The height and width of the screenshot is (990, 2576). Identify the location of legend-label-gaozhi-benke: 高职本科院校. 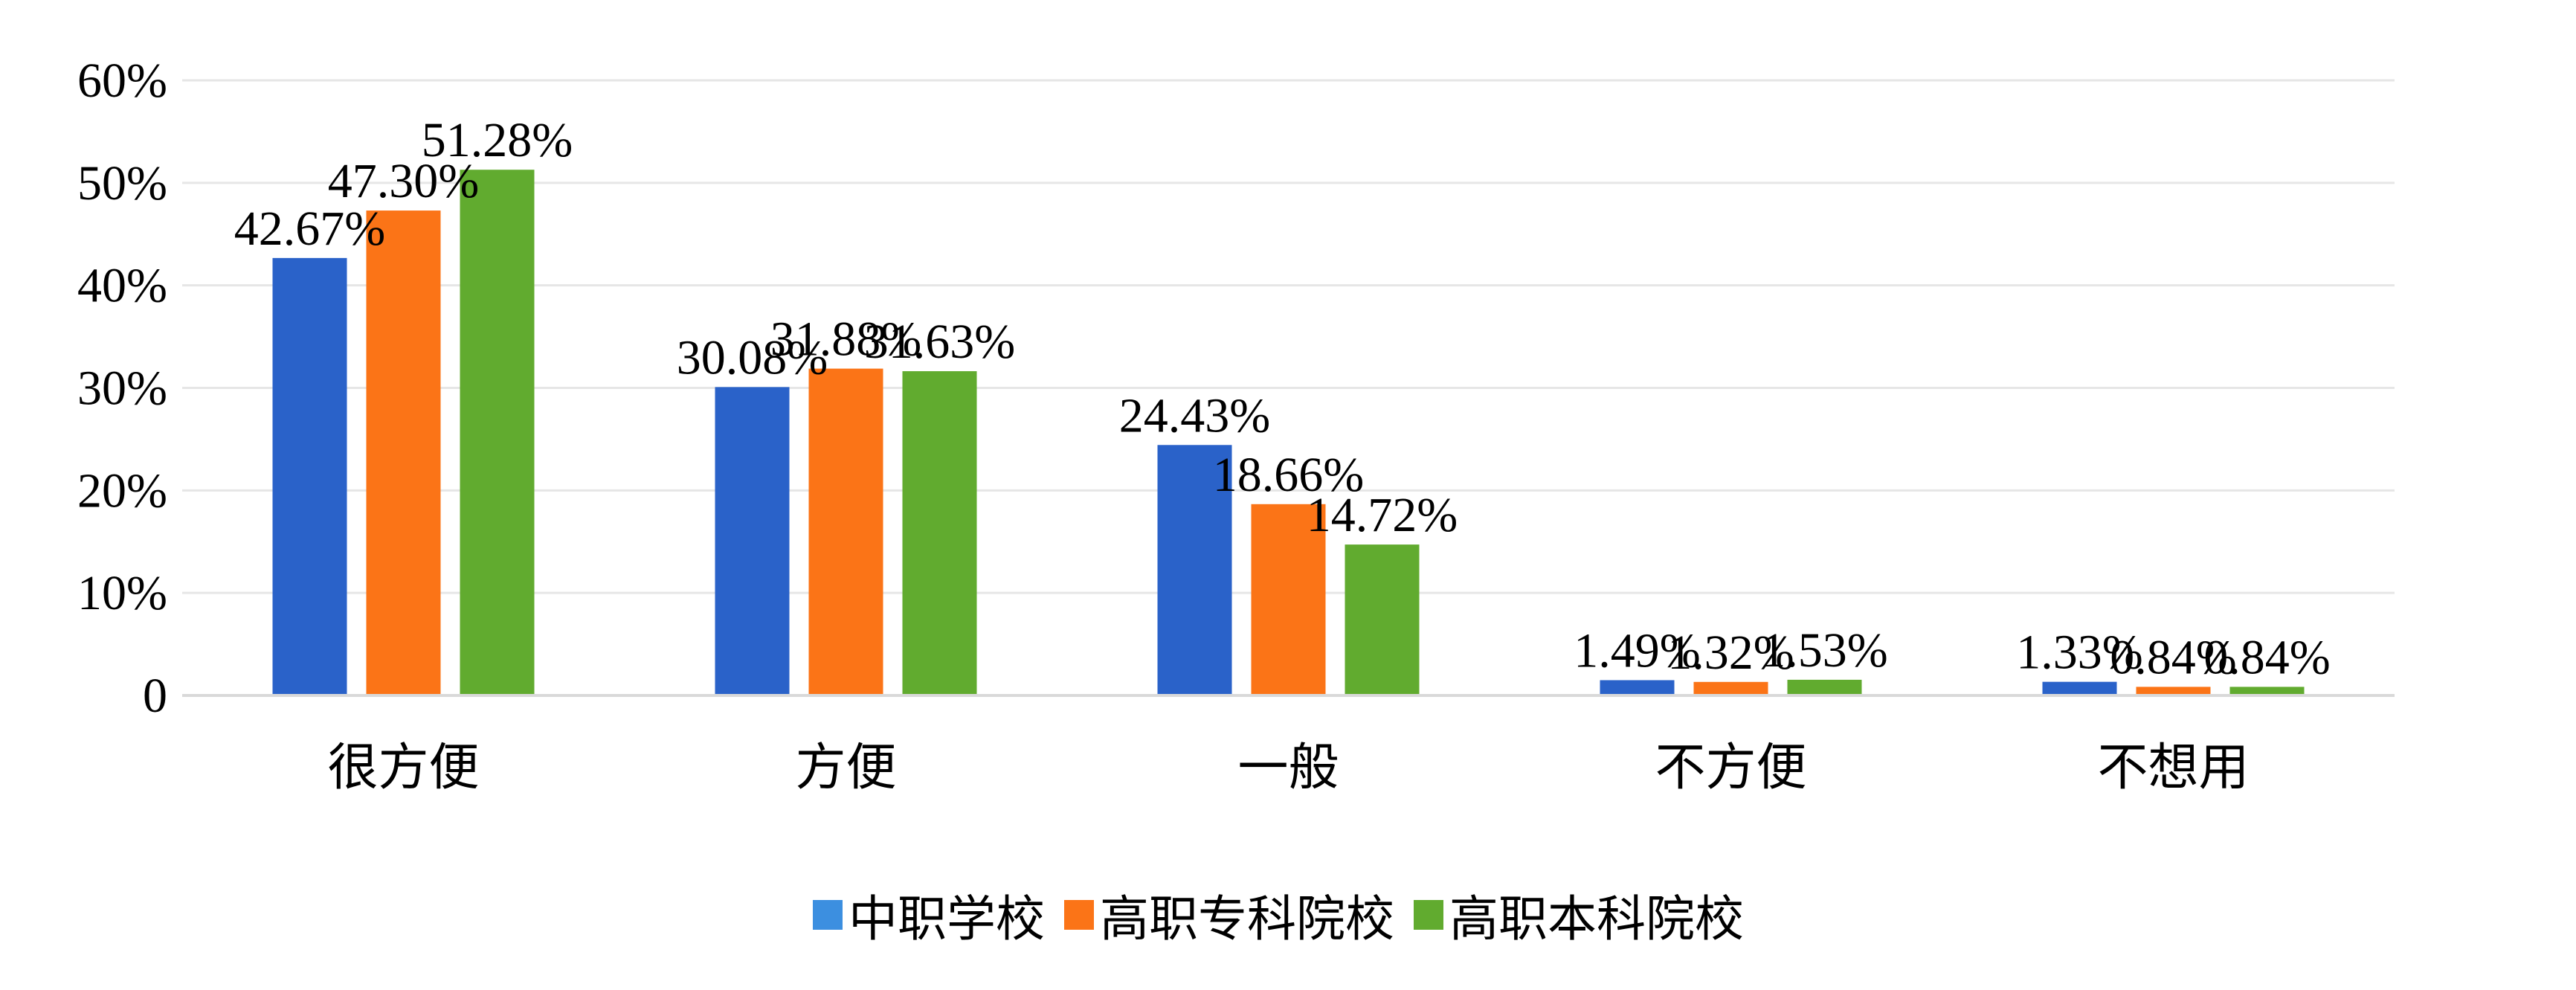
(1596, 919).